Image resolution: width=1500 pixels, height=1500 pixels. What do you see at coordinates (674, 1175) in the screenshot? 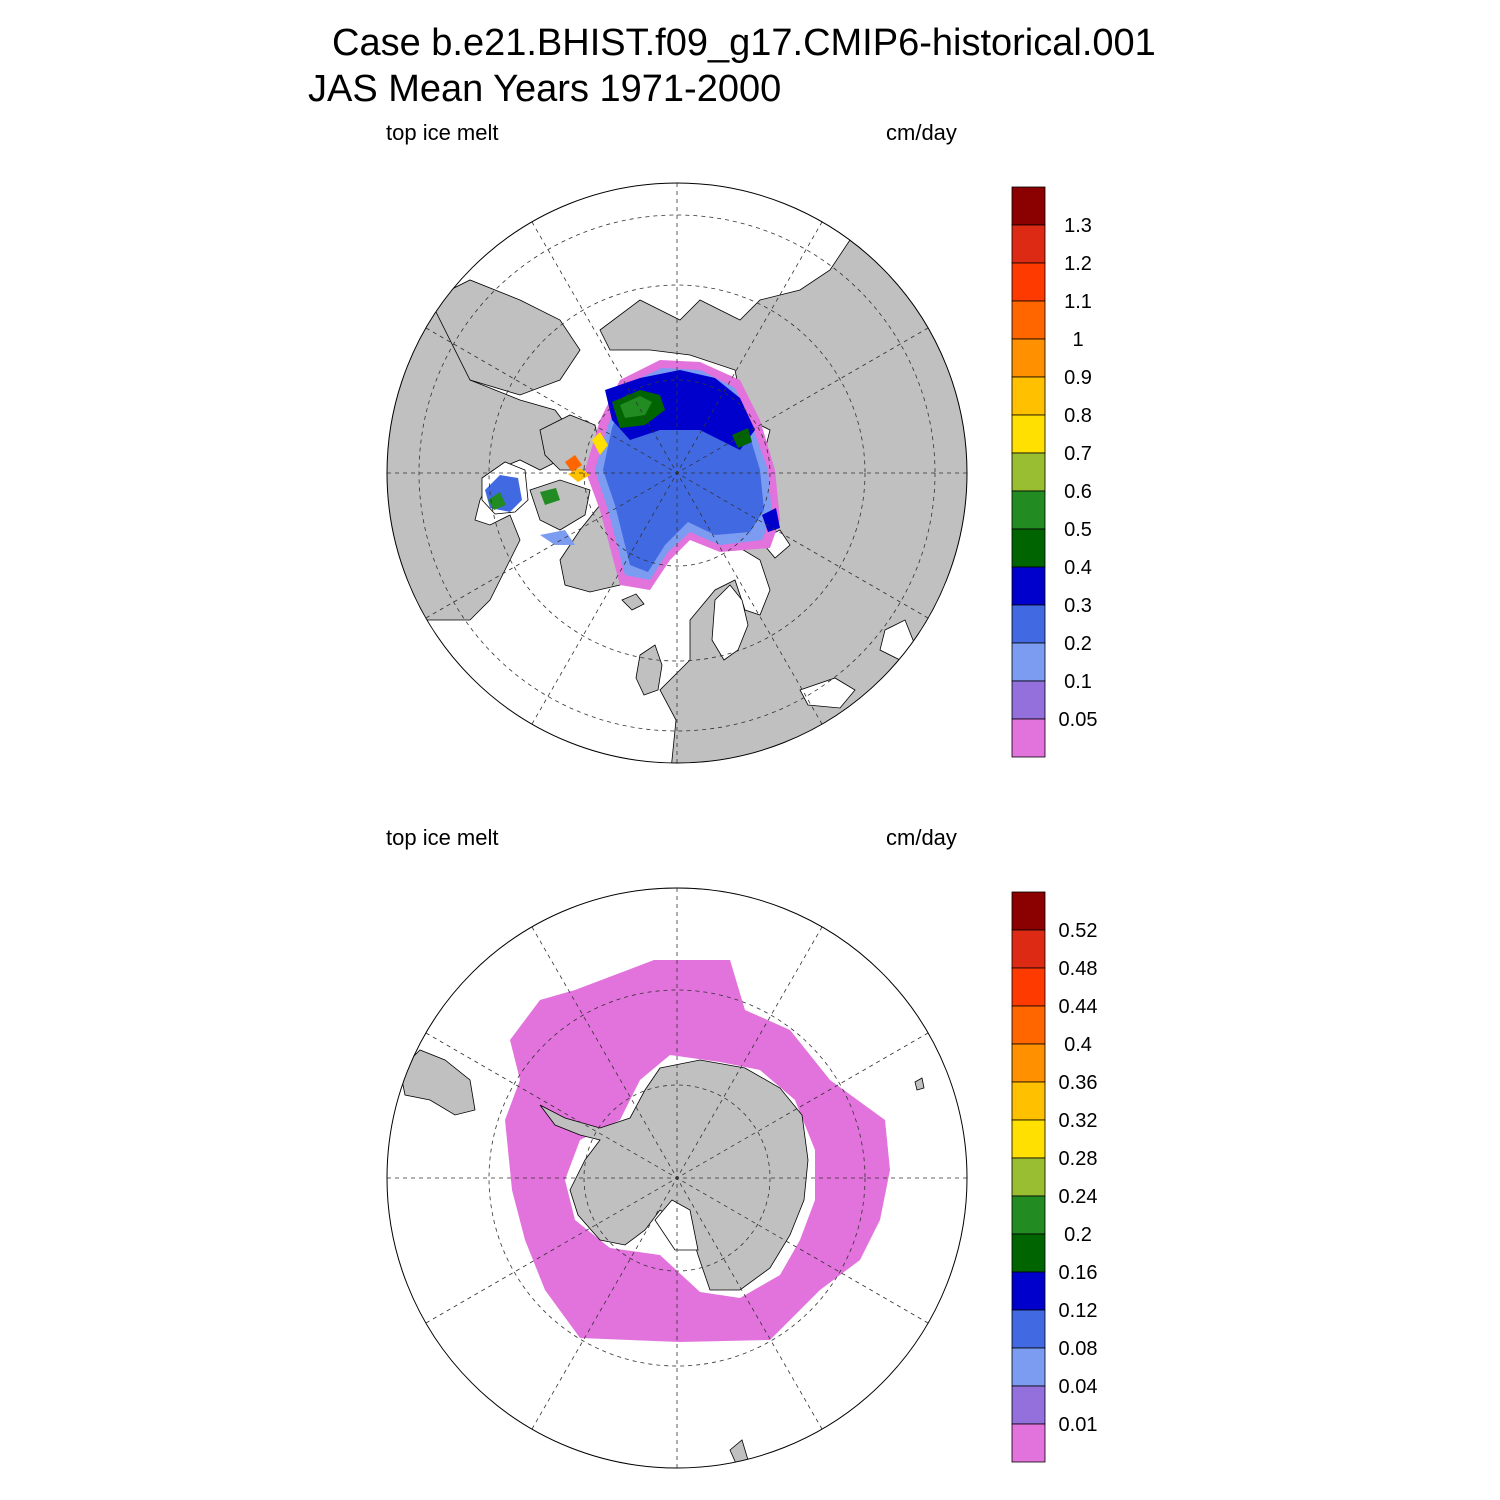
I see `south-map-land-antarctica` at bounding box center [674, 1175].